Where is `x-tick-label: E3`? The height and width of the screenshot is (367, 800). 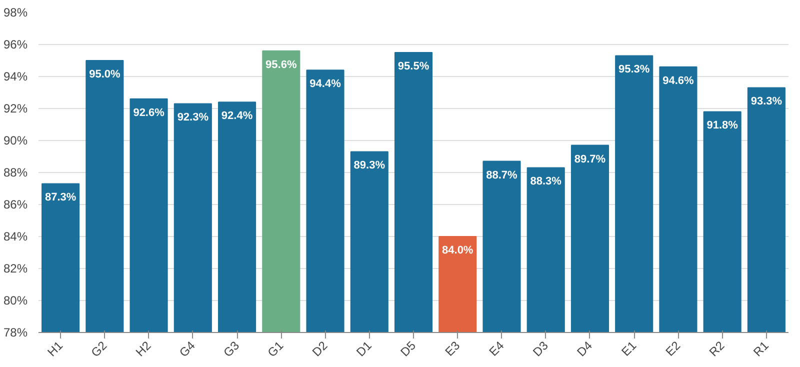
x-tick-label: E3 is located at coordinates (452, 348).